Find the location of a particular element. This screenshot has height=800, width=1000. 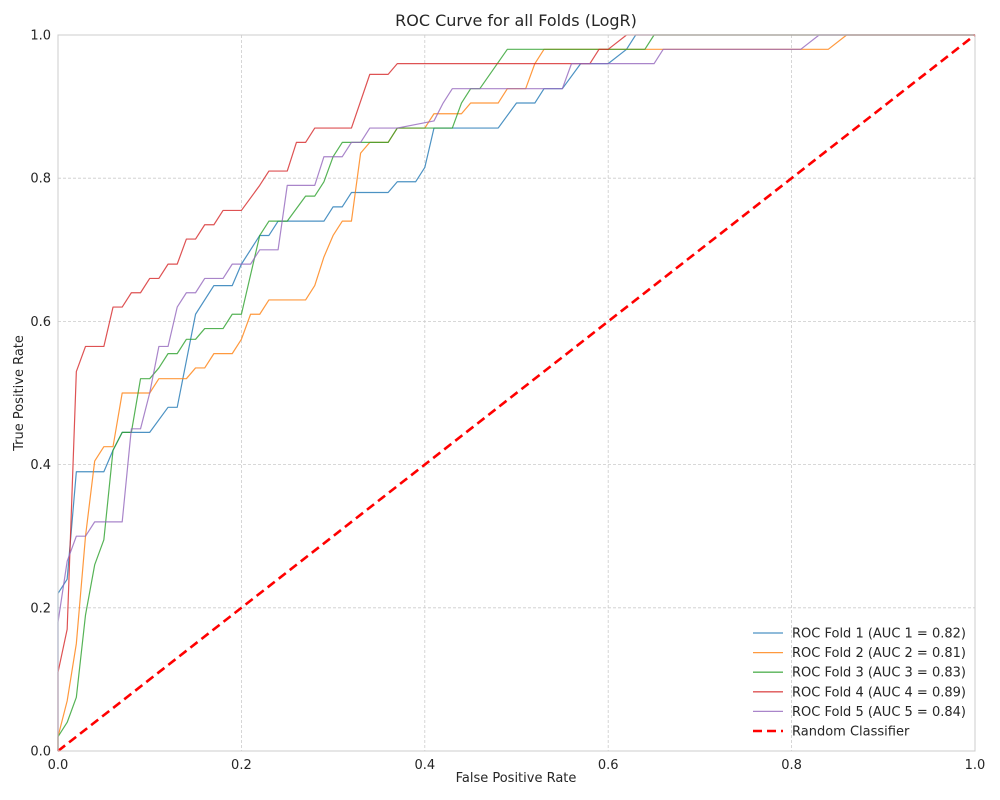

y-tick-label: 0.2 is located at coordinates (40, 608).